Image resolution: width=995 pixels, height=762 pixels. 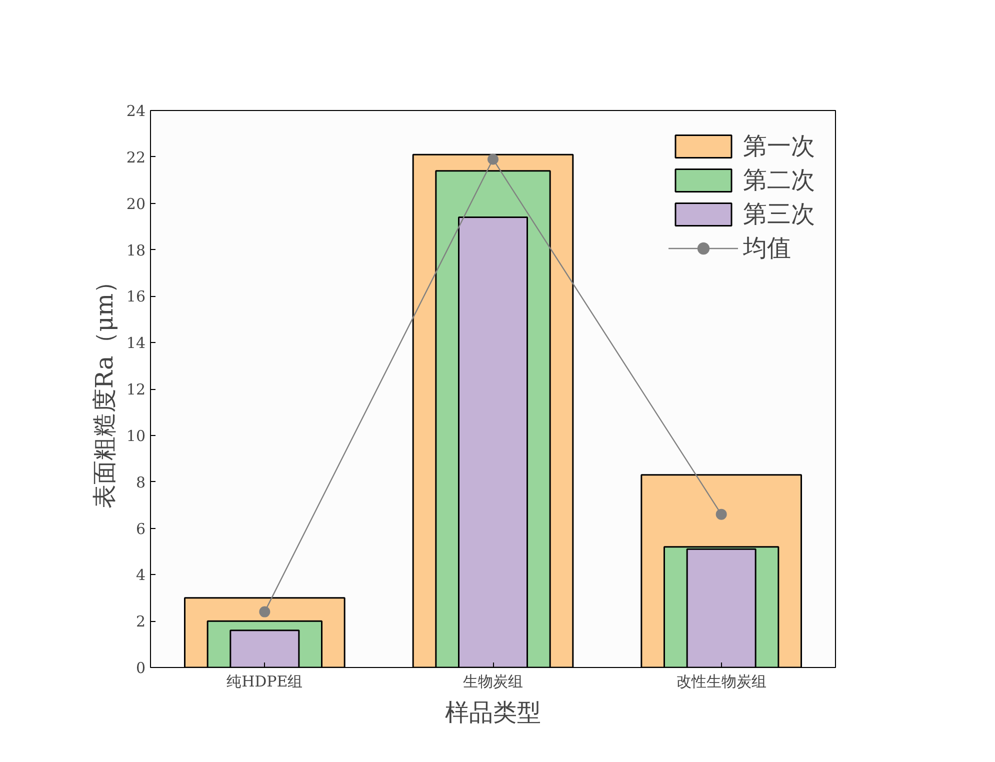 I want to click on y-tick-label: 12, so click(x=136, y=389).